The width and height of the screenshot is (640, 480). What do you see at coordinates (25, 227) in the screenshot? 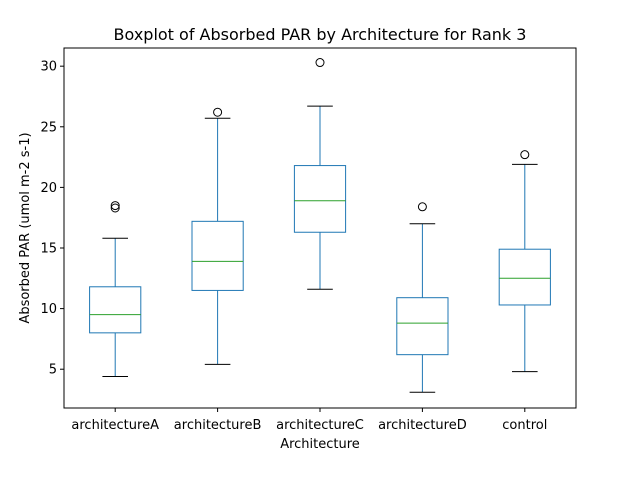
I see `y-axis-label: Absorbed PAR (umol m-2 s-1)` at bounding box center [25, 227].